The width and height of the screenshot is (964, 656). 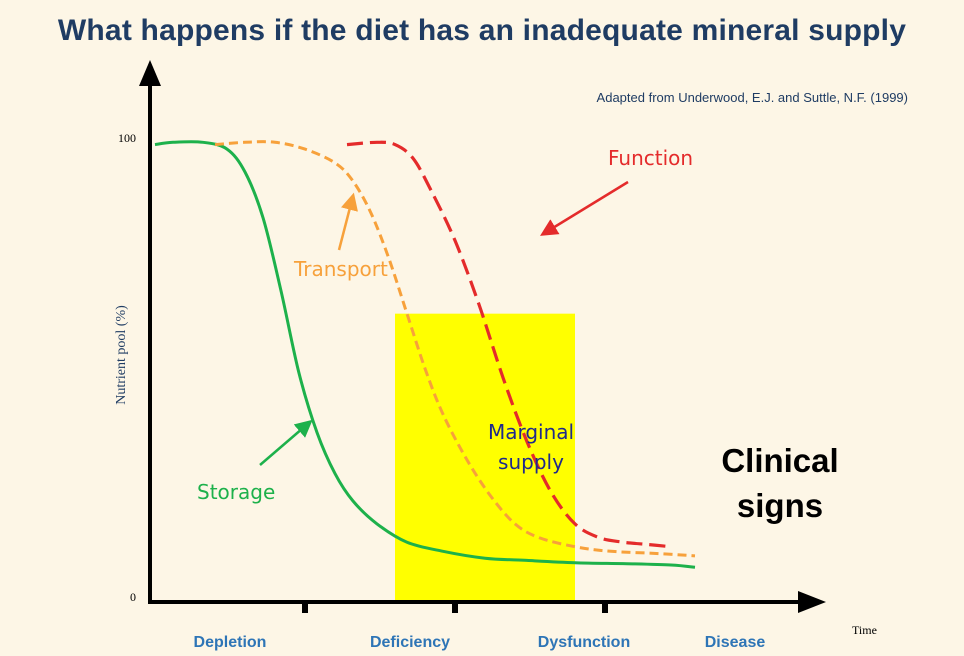 I want to click on storage-arrow, so click(x=286, y=442).